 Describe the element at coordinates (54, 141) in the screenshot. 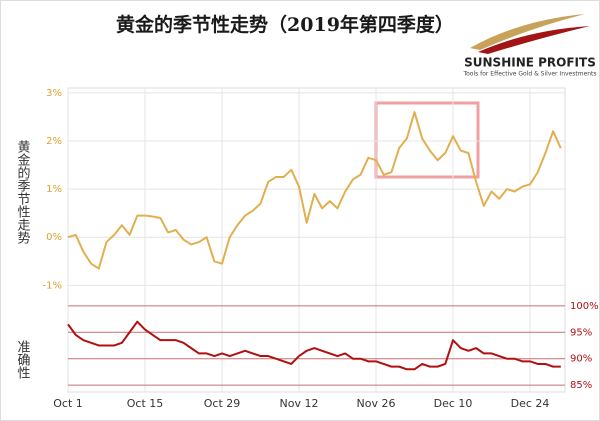

I see `y-tick-label: 2%` at that location.